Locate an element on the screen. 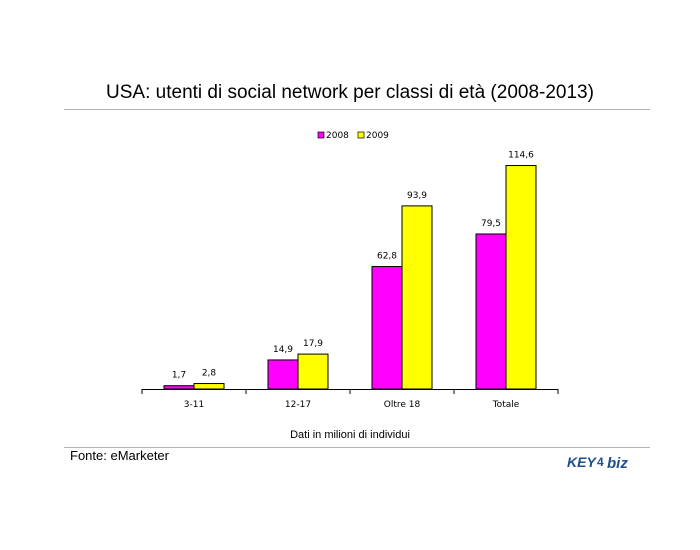 The image size is (700, 550). x-axis: 3-11 12-17 Oltre 18 Totale is located at coordinates (350, 399).